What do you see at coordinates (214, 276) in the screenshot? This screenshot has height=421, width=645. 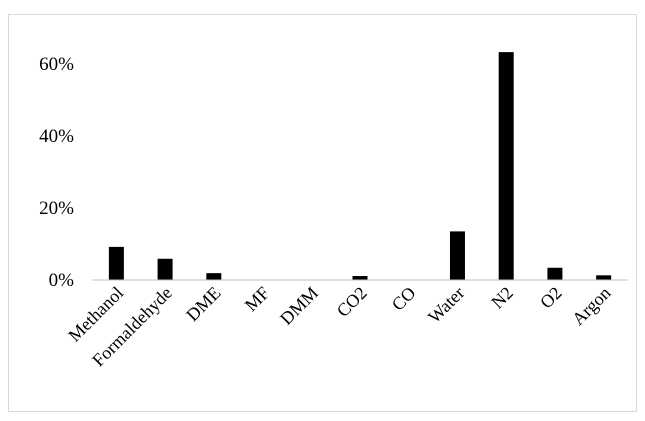 I see `bar-dme` at bounding box center [214, 276].